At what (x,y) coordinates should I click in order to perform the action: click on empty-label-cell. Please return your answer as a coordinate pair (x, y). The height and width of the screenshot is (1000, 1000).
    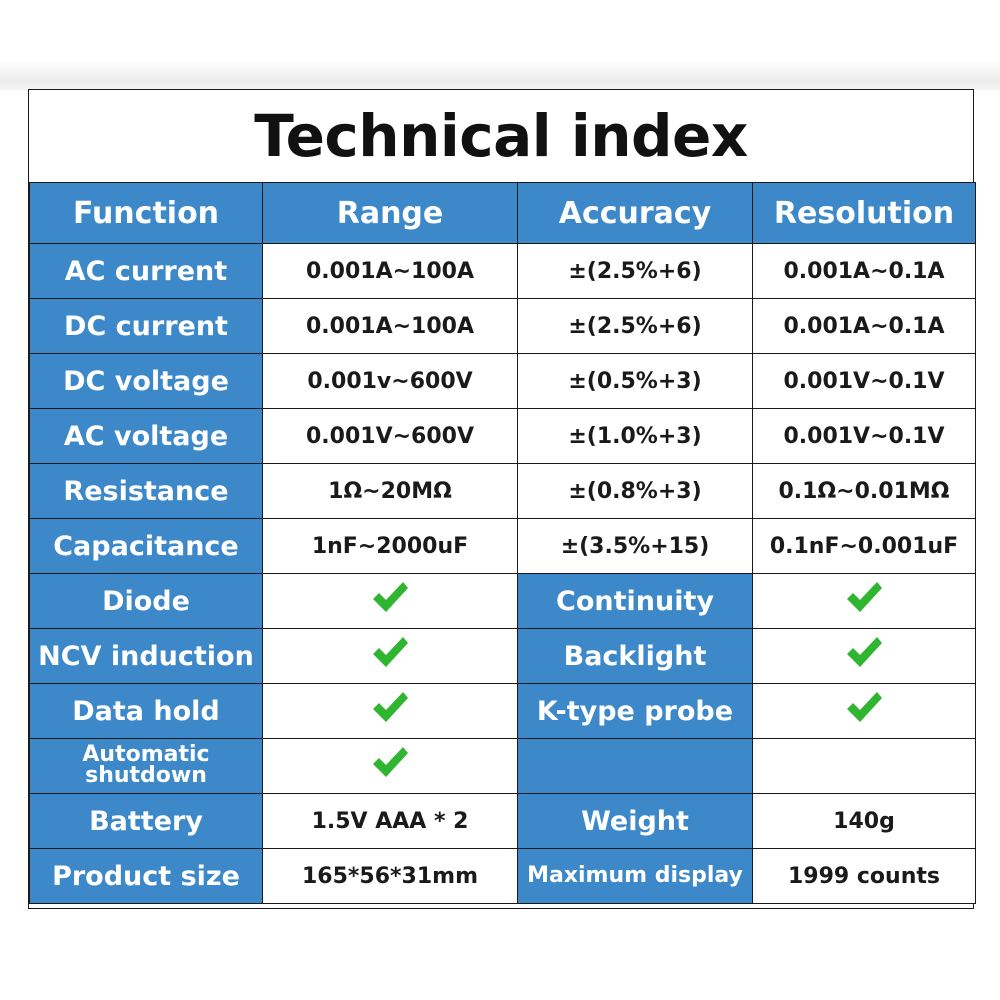
    Looking at the image, I should click on (635, 766).